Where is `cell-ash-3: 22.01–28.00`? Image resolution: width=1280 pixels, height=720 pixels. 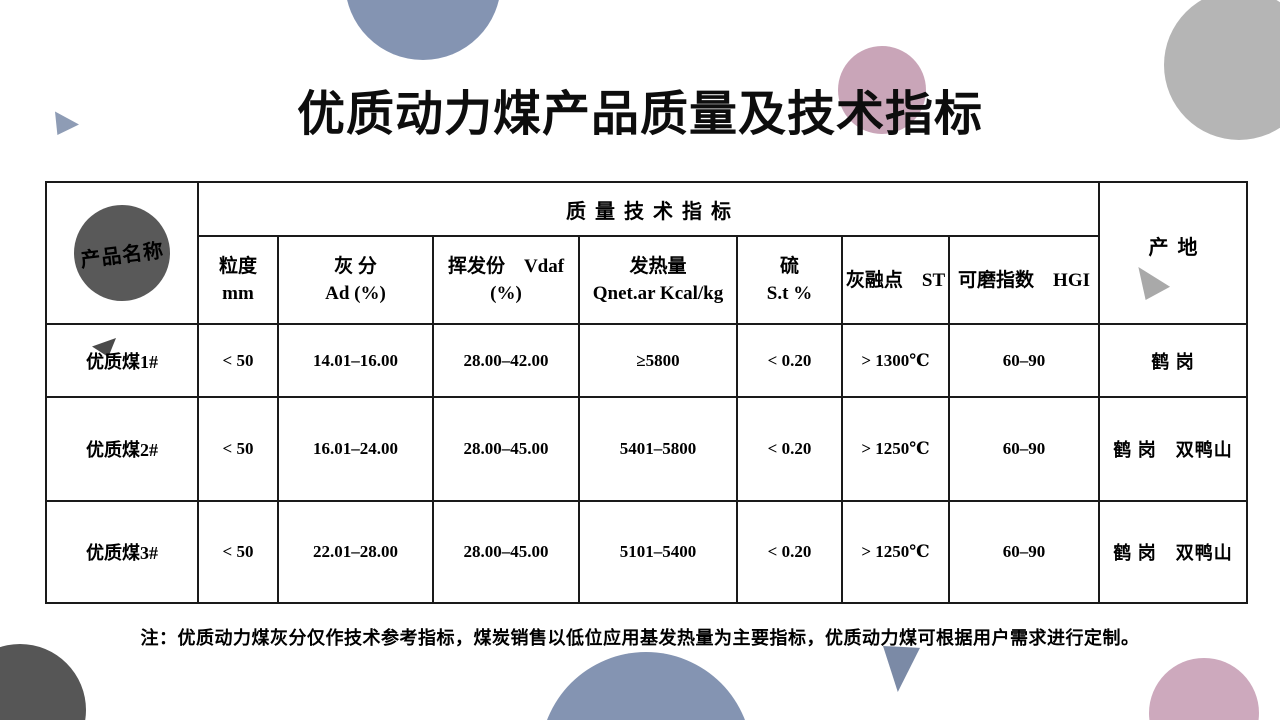
cell-ash-3: 22.01–28.00 is located at coordinates (355, 552).